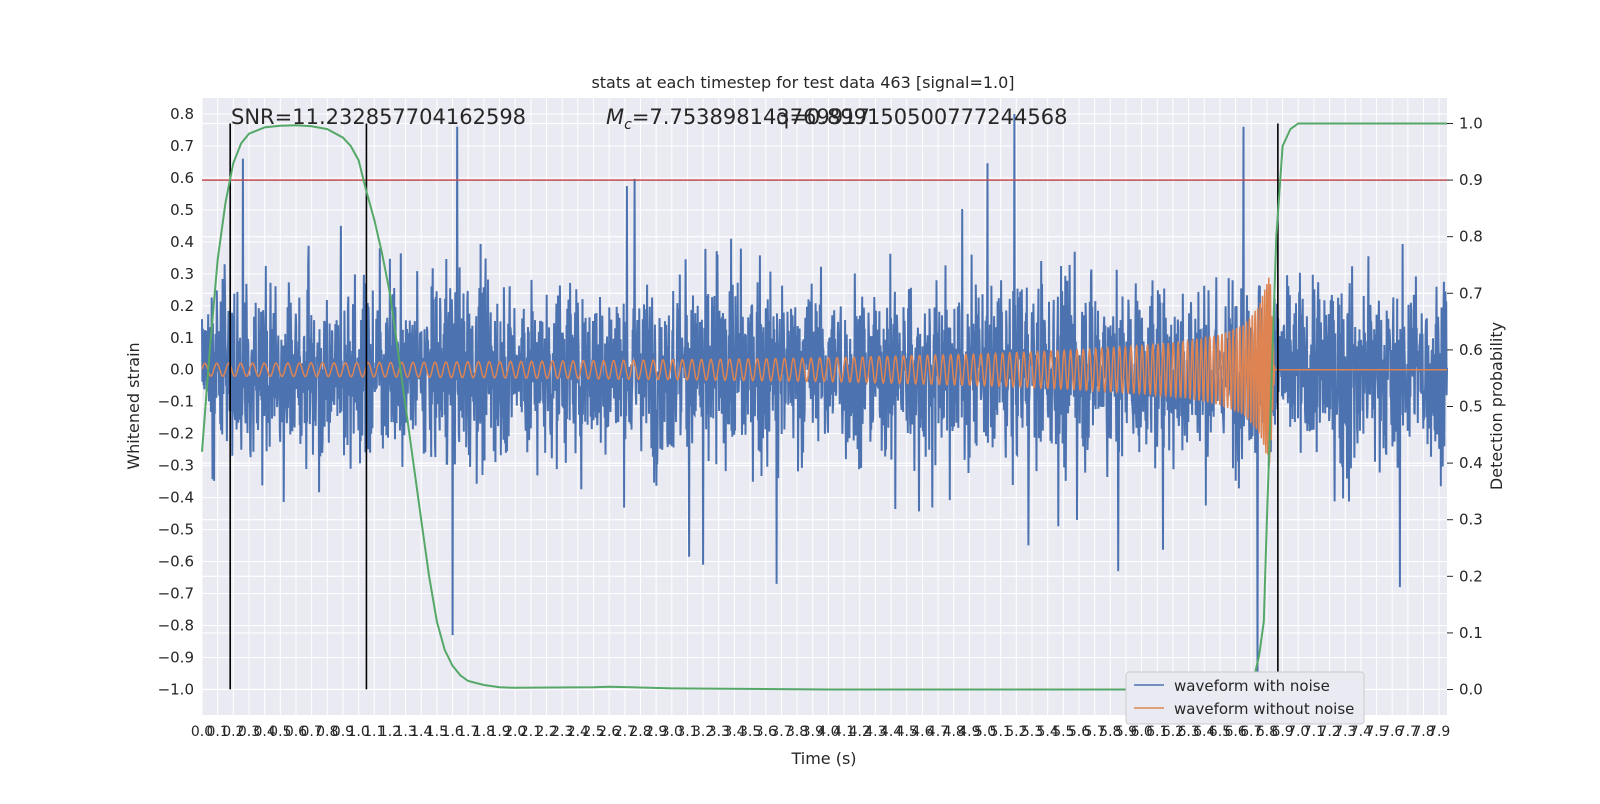  Describe the element at coordinates (1345, 732) in the screenshot. I see `x-tick-label: 7.3` at that location.